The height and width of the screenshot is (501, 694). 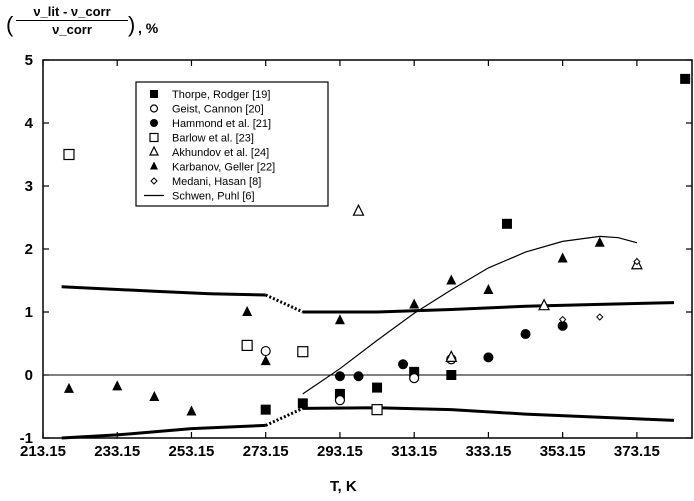 I want to click on data-point-s5-p4, so click(x=247, y=311).